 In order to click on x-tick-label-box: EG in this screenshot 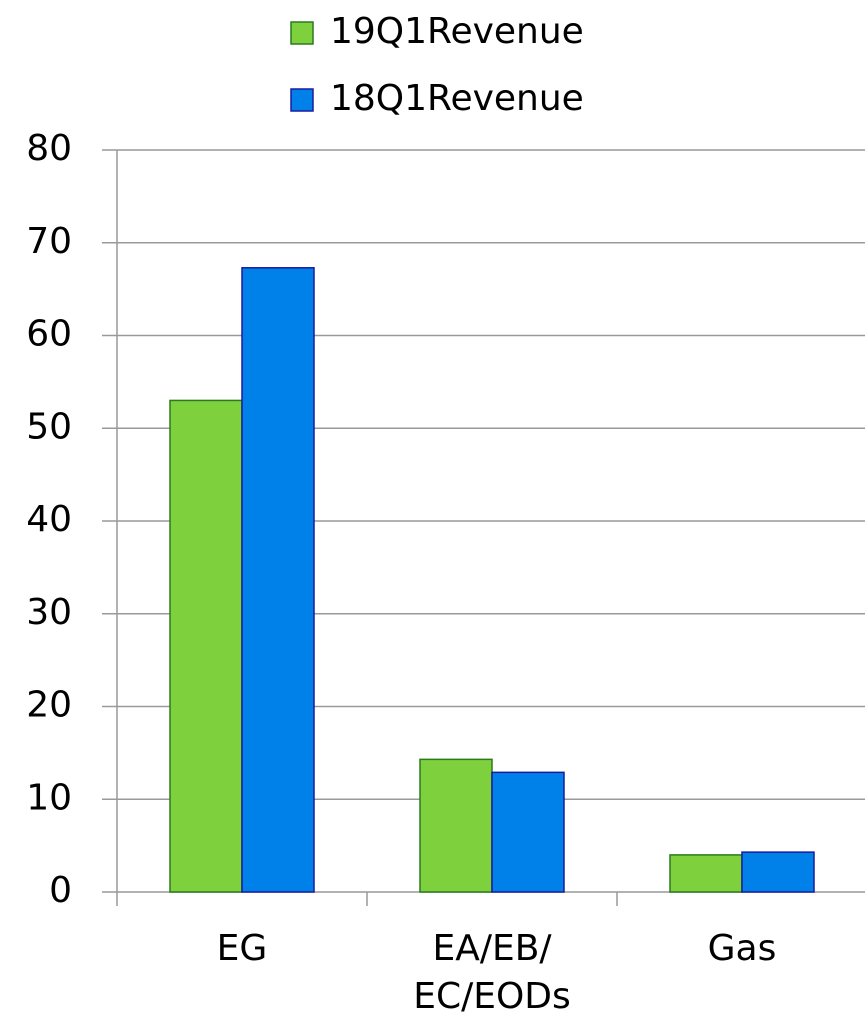, I will do `click(242, 948)`.